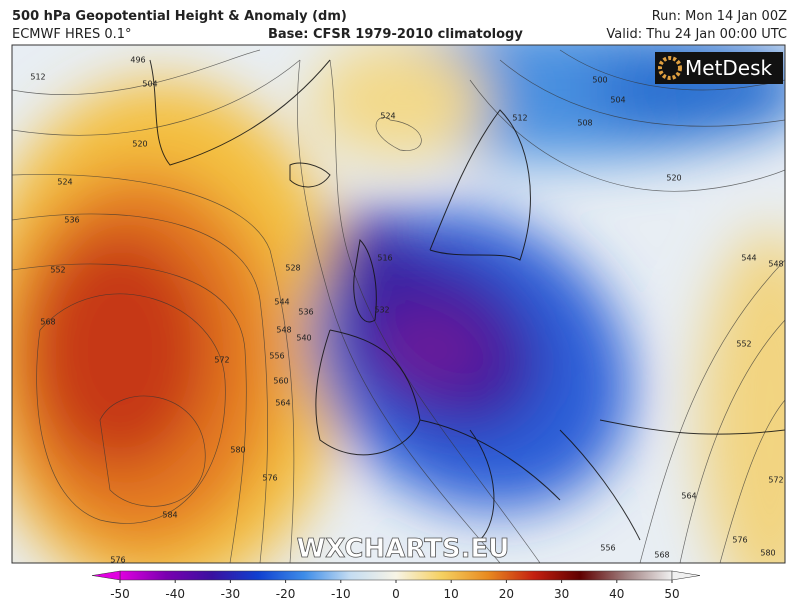  Describe the element at coordinates (395, 34) in the screenshot. I see `base: Base: CFSR 1979-2010 climatology` at that location.